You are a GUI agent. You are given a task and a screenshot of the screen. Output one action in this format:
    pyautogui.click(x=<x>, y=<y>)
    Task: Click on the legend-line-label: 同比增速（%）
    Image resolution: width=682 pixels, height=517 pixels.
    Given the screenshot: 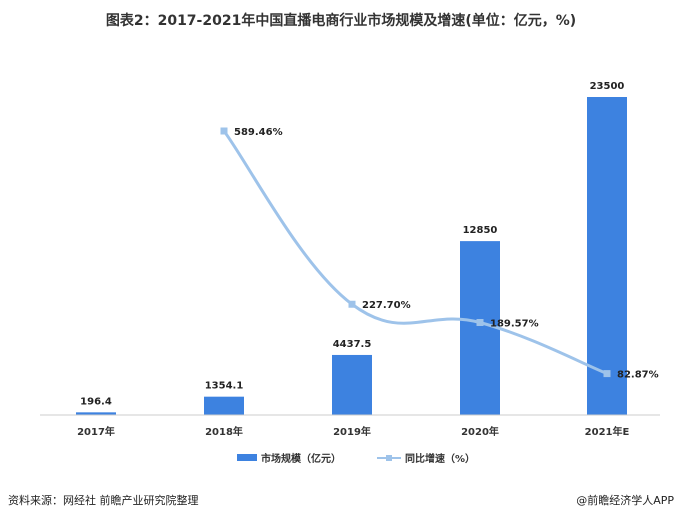 What is the action you would take?
    pyautogui.click(x=440, y=458)
    